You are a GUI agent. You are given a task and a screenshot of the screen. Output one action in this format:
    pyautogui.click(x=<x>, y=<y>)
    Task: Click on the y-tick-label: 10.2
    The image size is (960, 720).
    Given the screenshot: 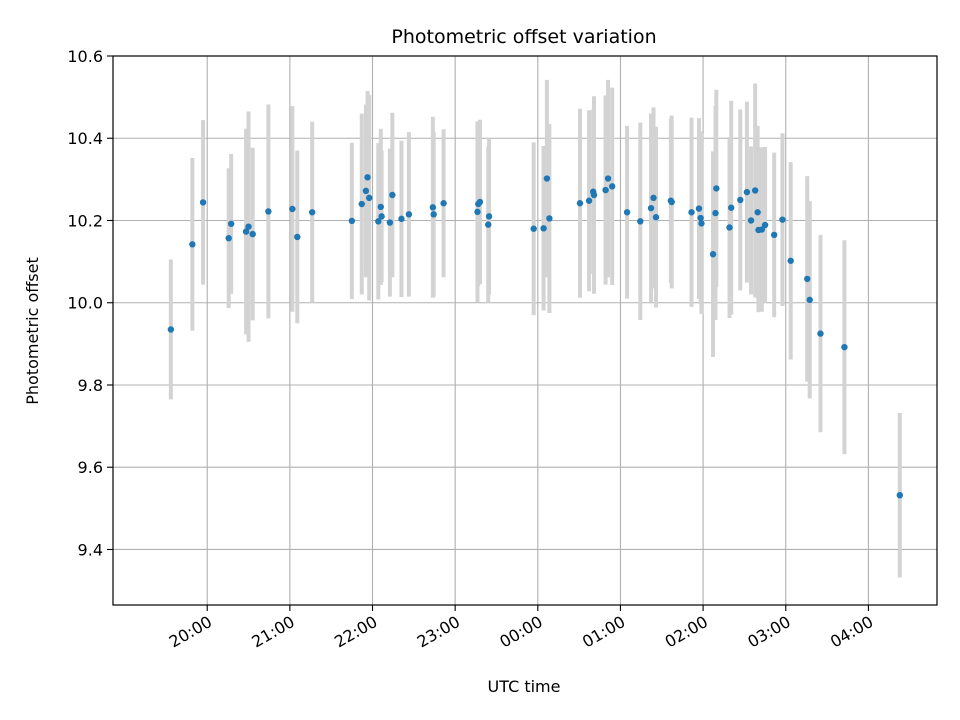 What is the action you would take?
    pyautogui.click(x=85, y=220)
    